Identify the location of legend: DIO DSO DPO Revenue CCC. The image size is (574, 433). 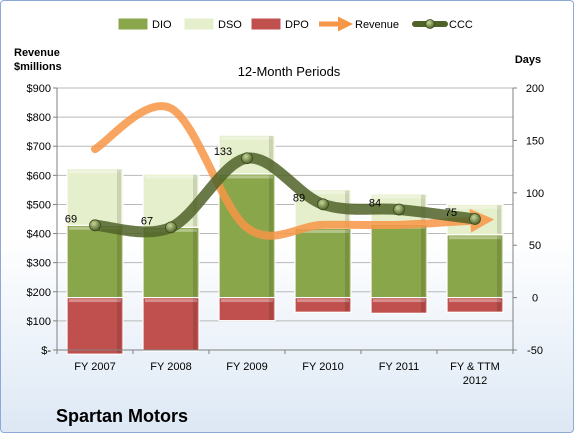
(295, 24).